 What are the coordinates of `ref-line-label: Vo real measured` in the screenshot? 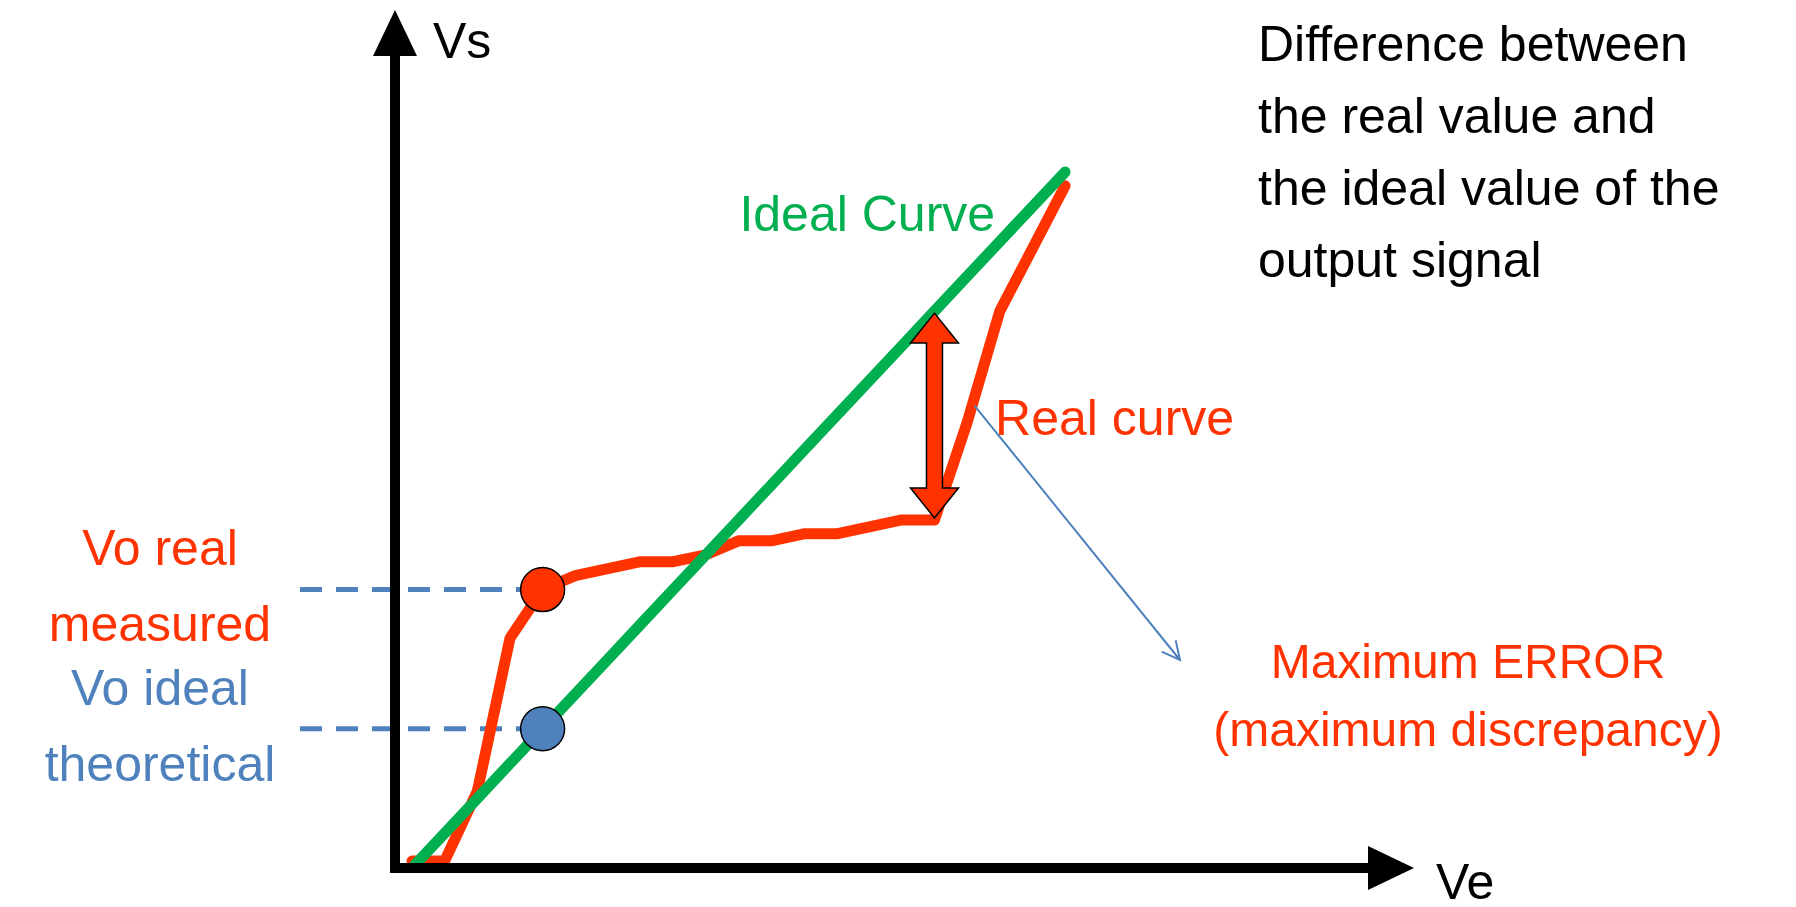 It's located at (160, 586).